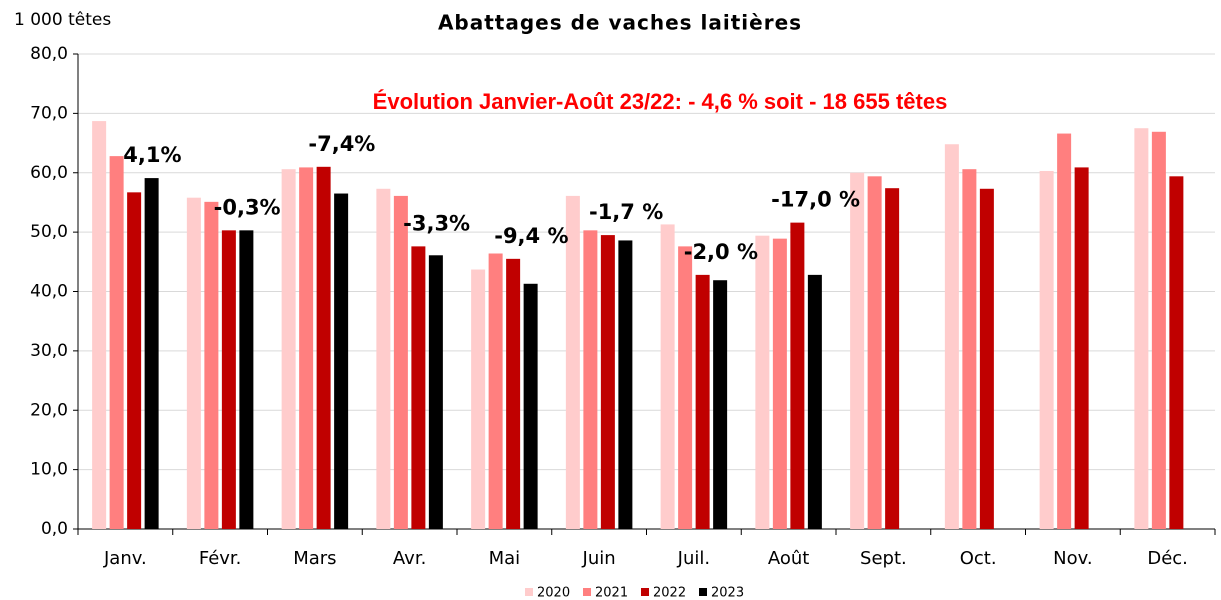 The image size is (1221, 600). Describe the element at coordinates (531, 236) in the screenshot. I see `change-label: -9,4 %` at that location.